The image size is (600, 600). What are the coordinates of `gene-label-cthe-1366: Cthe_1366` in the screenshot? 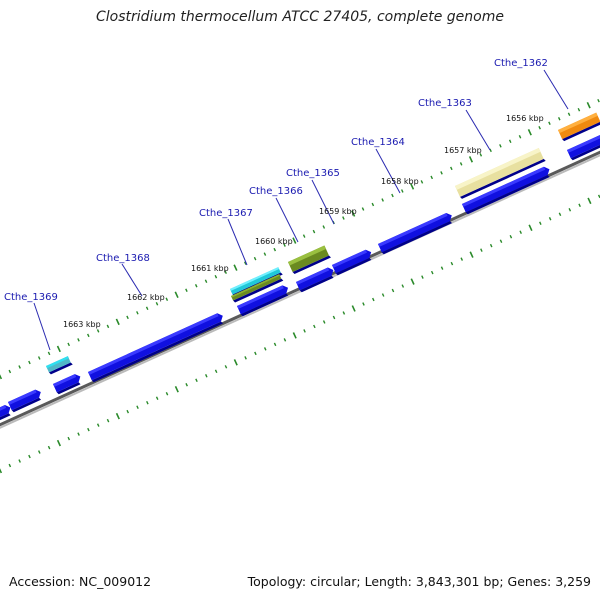 It's located at (276, 191).